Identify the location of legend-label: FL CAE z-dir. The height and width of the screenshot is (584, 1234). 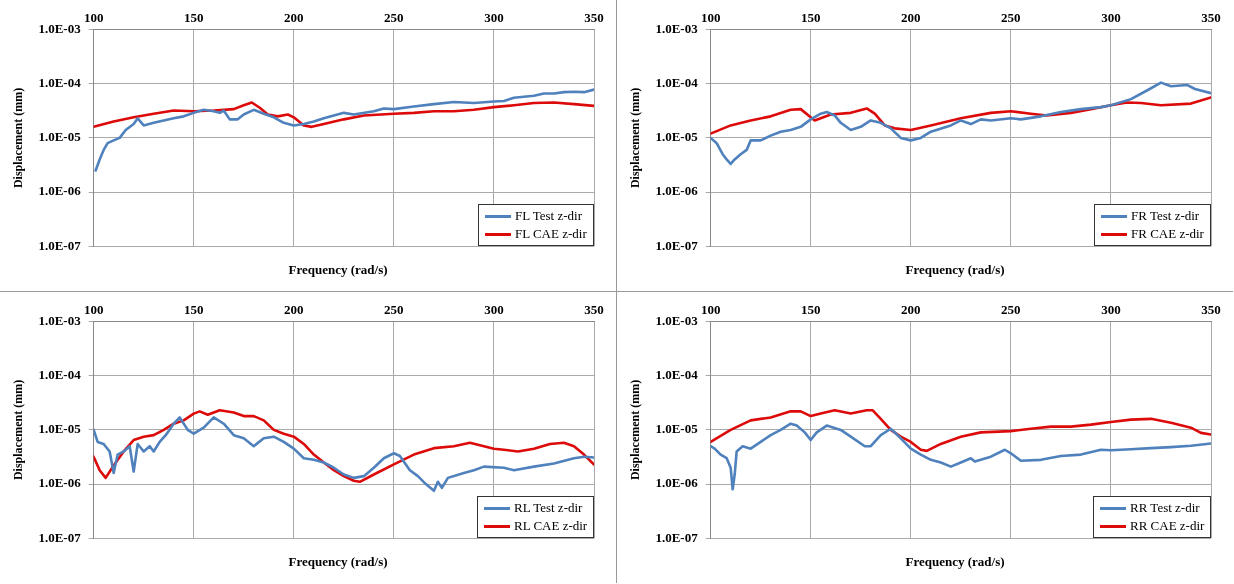
(551, 234).